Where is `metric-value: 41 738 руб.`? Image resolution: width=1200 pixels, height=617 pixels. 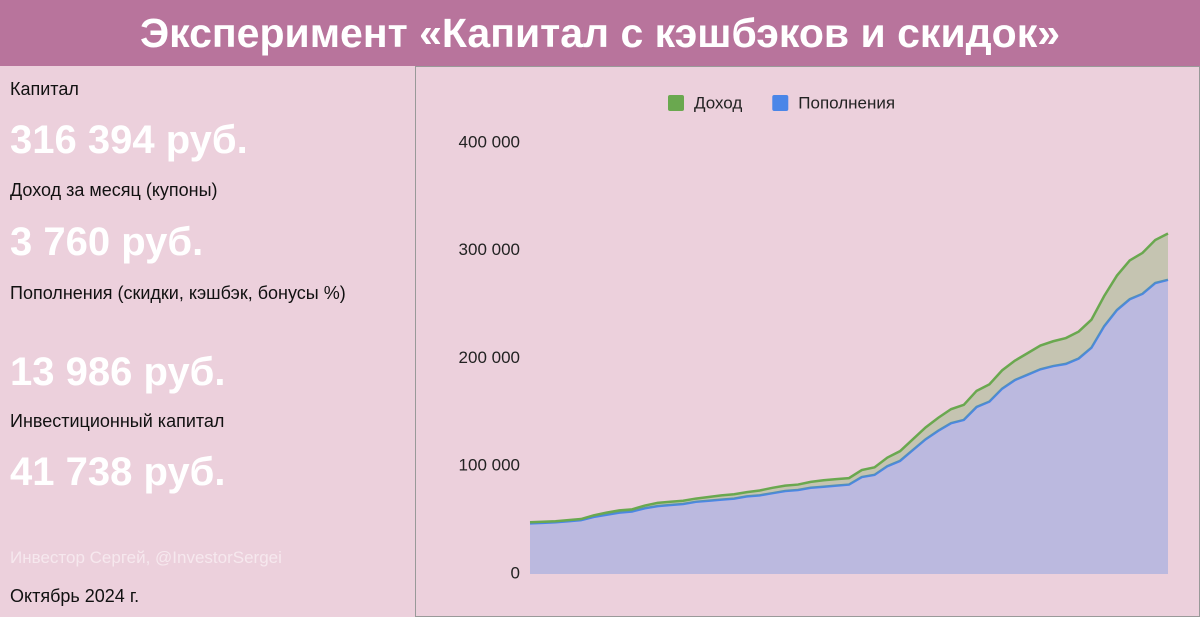
metric-value: 41 738 руб. is located at coordinates (118, 472).